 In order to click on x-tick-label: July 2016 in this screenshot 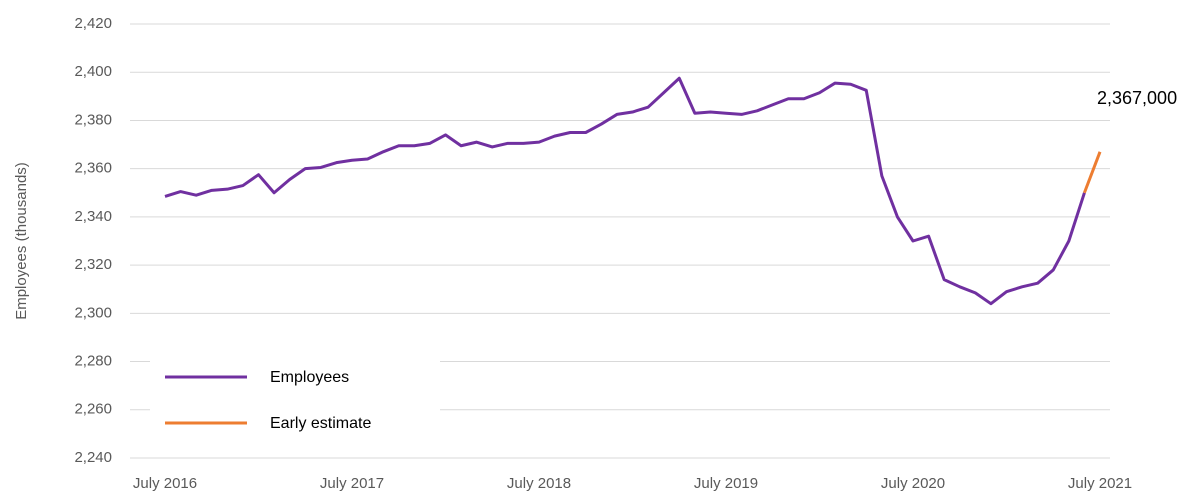, I will do `click(165, 483)`.